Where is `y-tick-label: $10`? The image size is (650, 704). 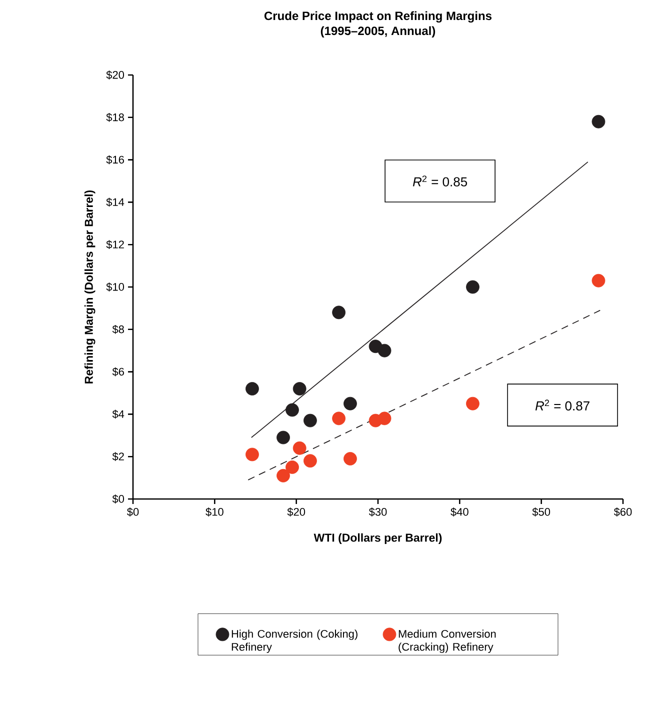 y-tick-label: $10 is located at coordinates (115, 287).